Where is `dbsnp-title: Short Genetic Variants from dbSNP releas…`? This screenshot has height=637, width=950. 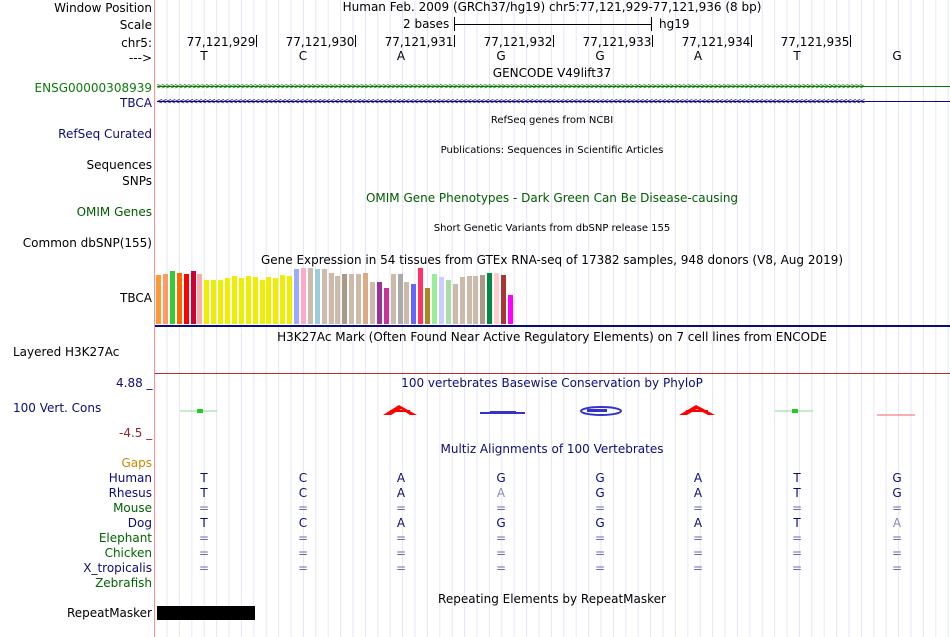 dbsnp-title: Short Genetic Variants from dbSNP releas… is located at coordinates (552, 228).